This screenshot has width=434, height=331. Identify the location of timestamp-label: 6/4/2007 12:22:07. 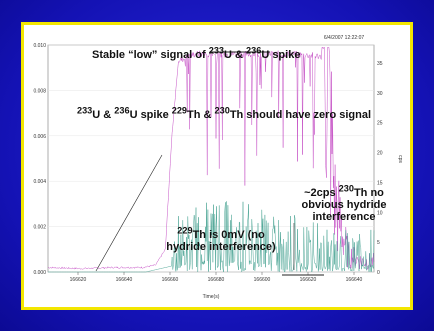
(344, 38).